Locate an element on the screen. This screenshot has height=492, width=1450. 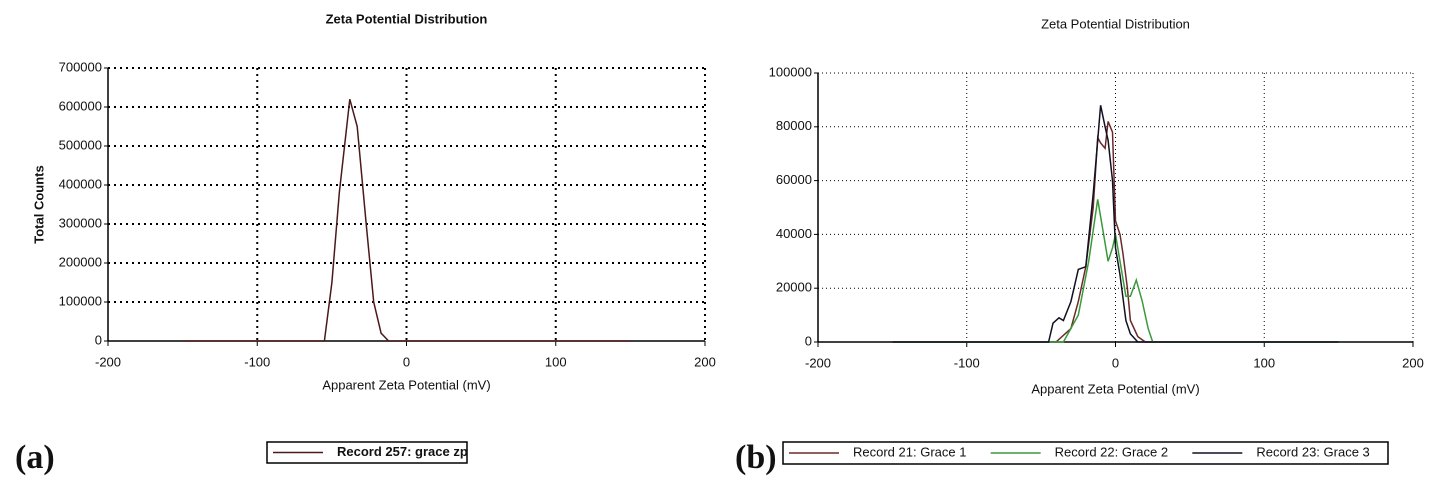
y-tick-label: 40000 is located at coordinates (794, 233).